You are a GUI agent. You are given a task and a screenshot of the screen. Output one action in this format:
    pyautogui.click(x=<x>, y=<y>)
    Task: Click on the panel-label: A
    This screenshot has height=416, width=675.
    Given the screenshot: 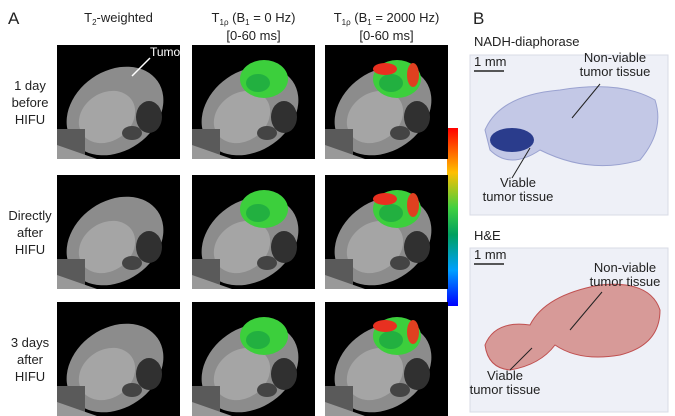 What is the action you would take?
    pyautogui.click(x=14, y=18)
    